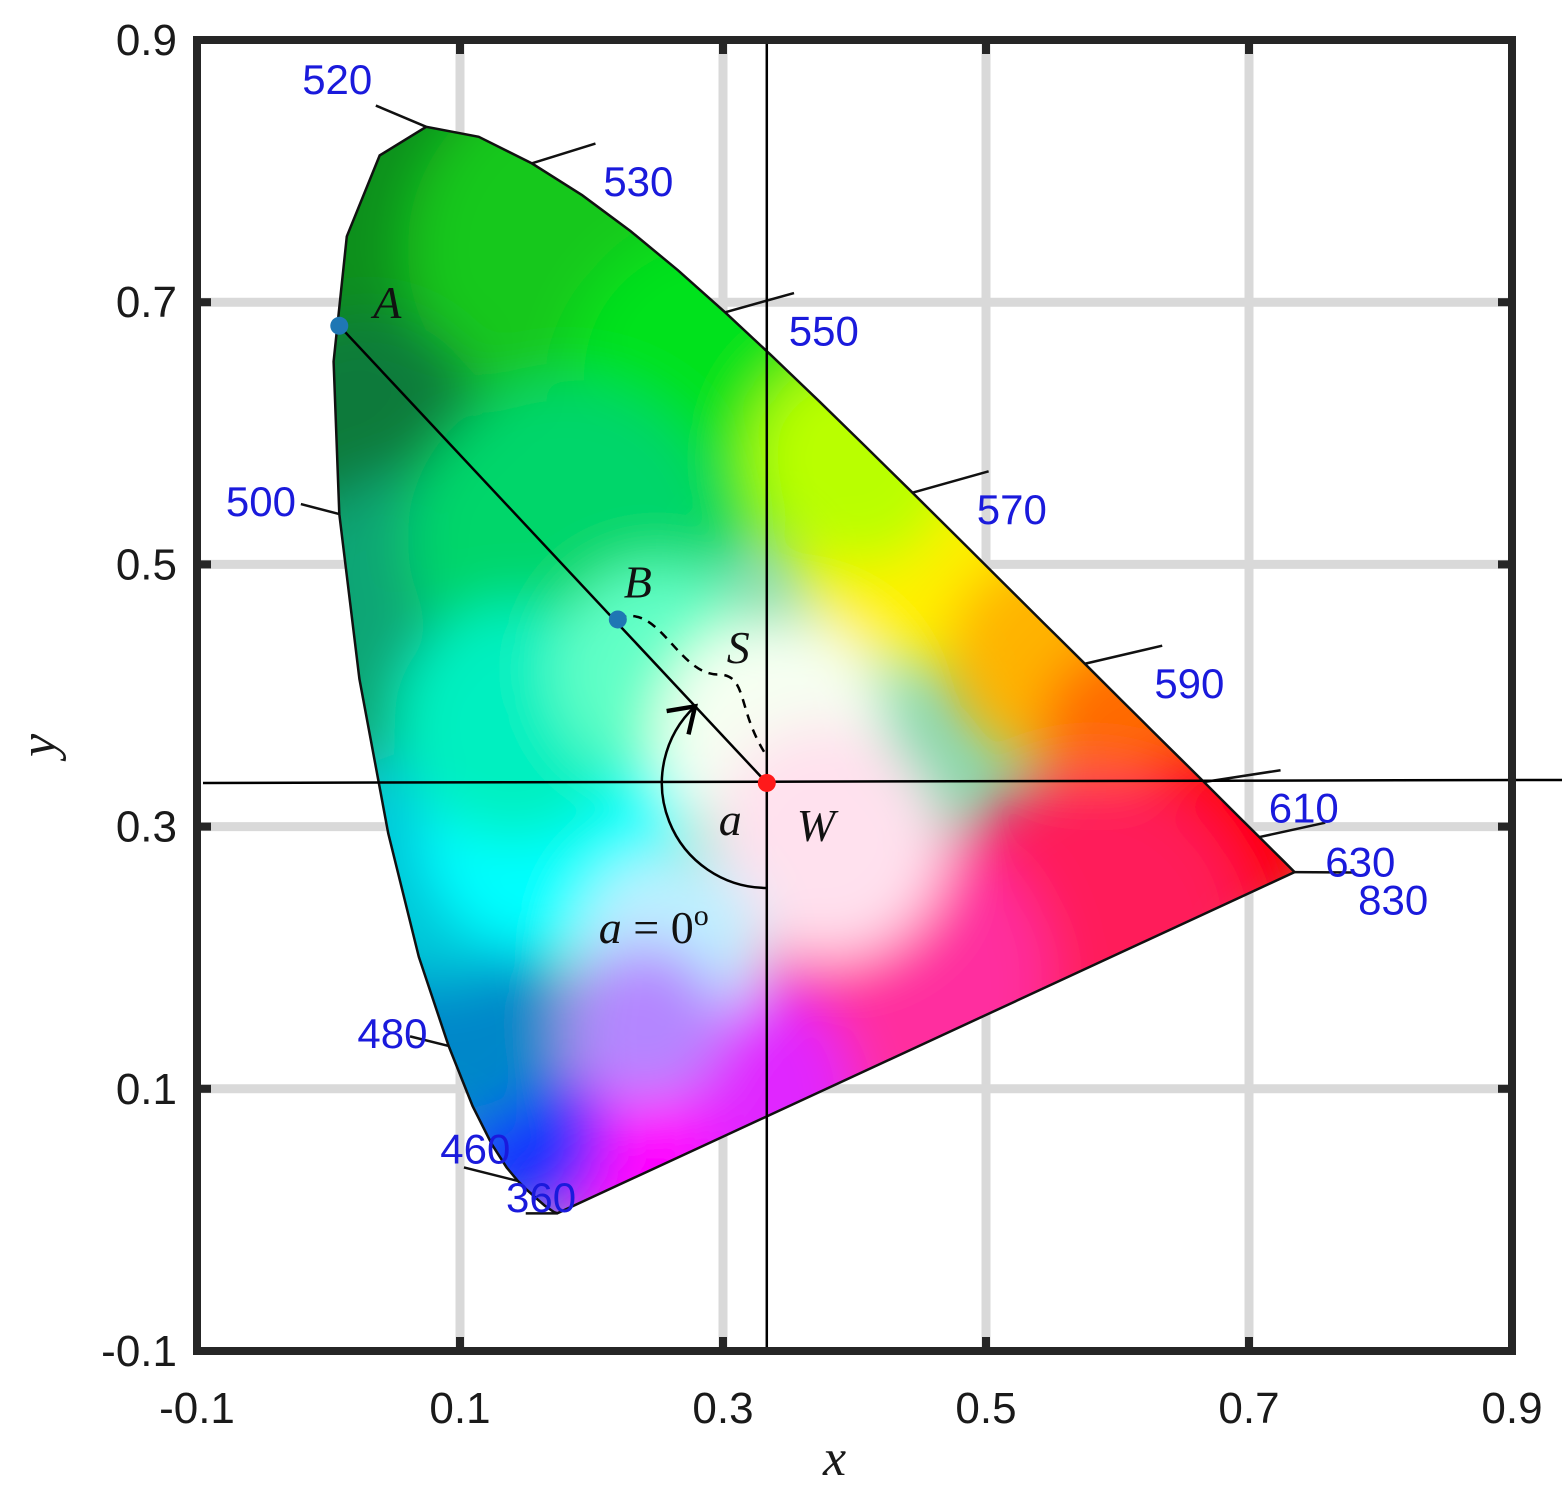  What do you see at coordinates (713, 796) in the screenshot?
I see `angle-arc` at bounding box center [713, 796].